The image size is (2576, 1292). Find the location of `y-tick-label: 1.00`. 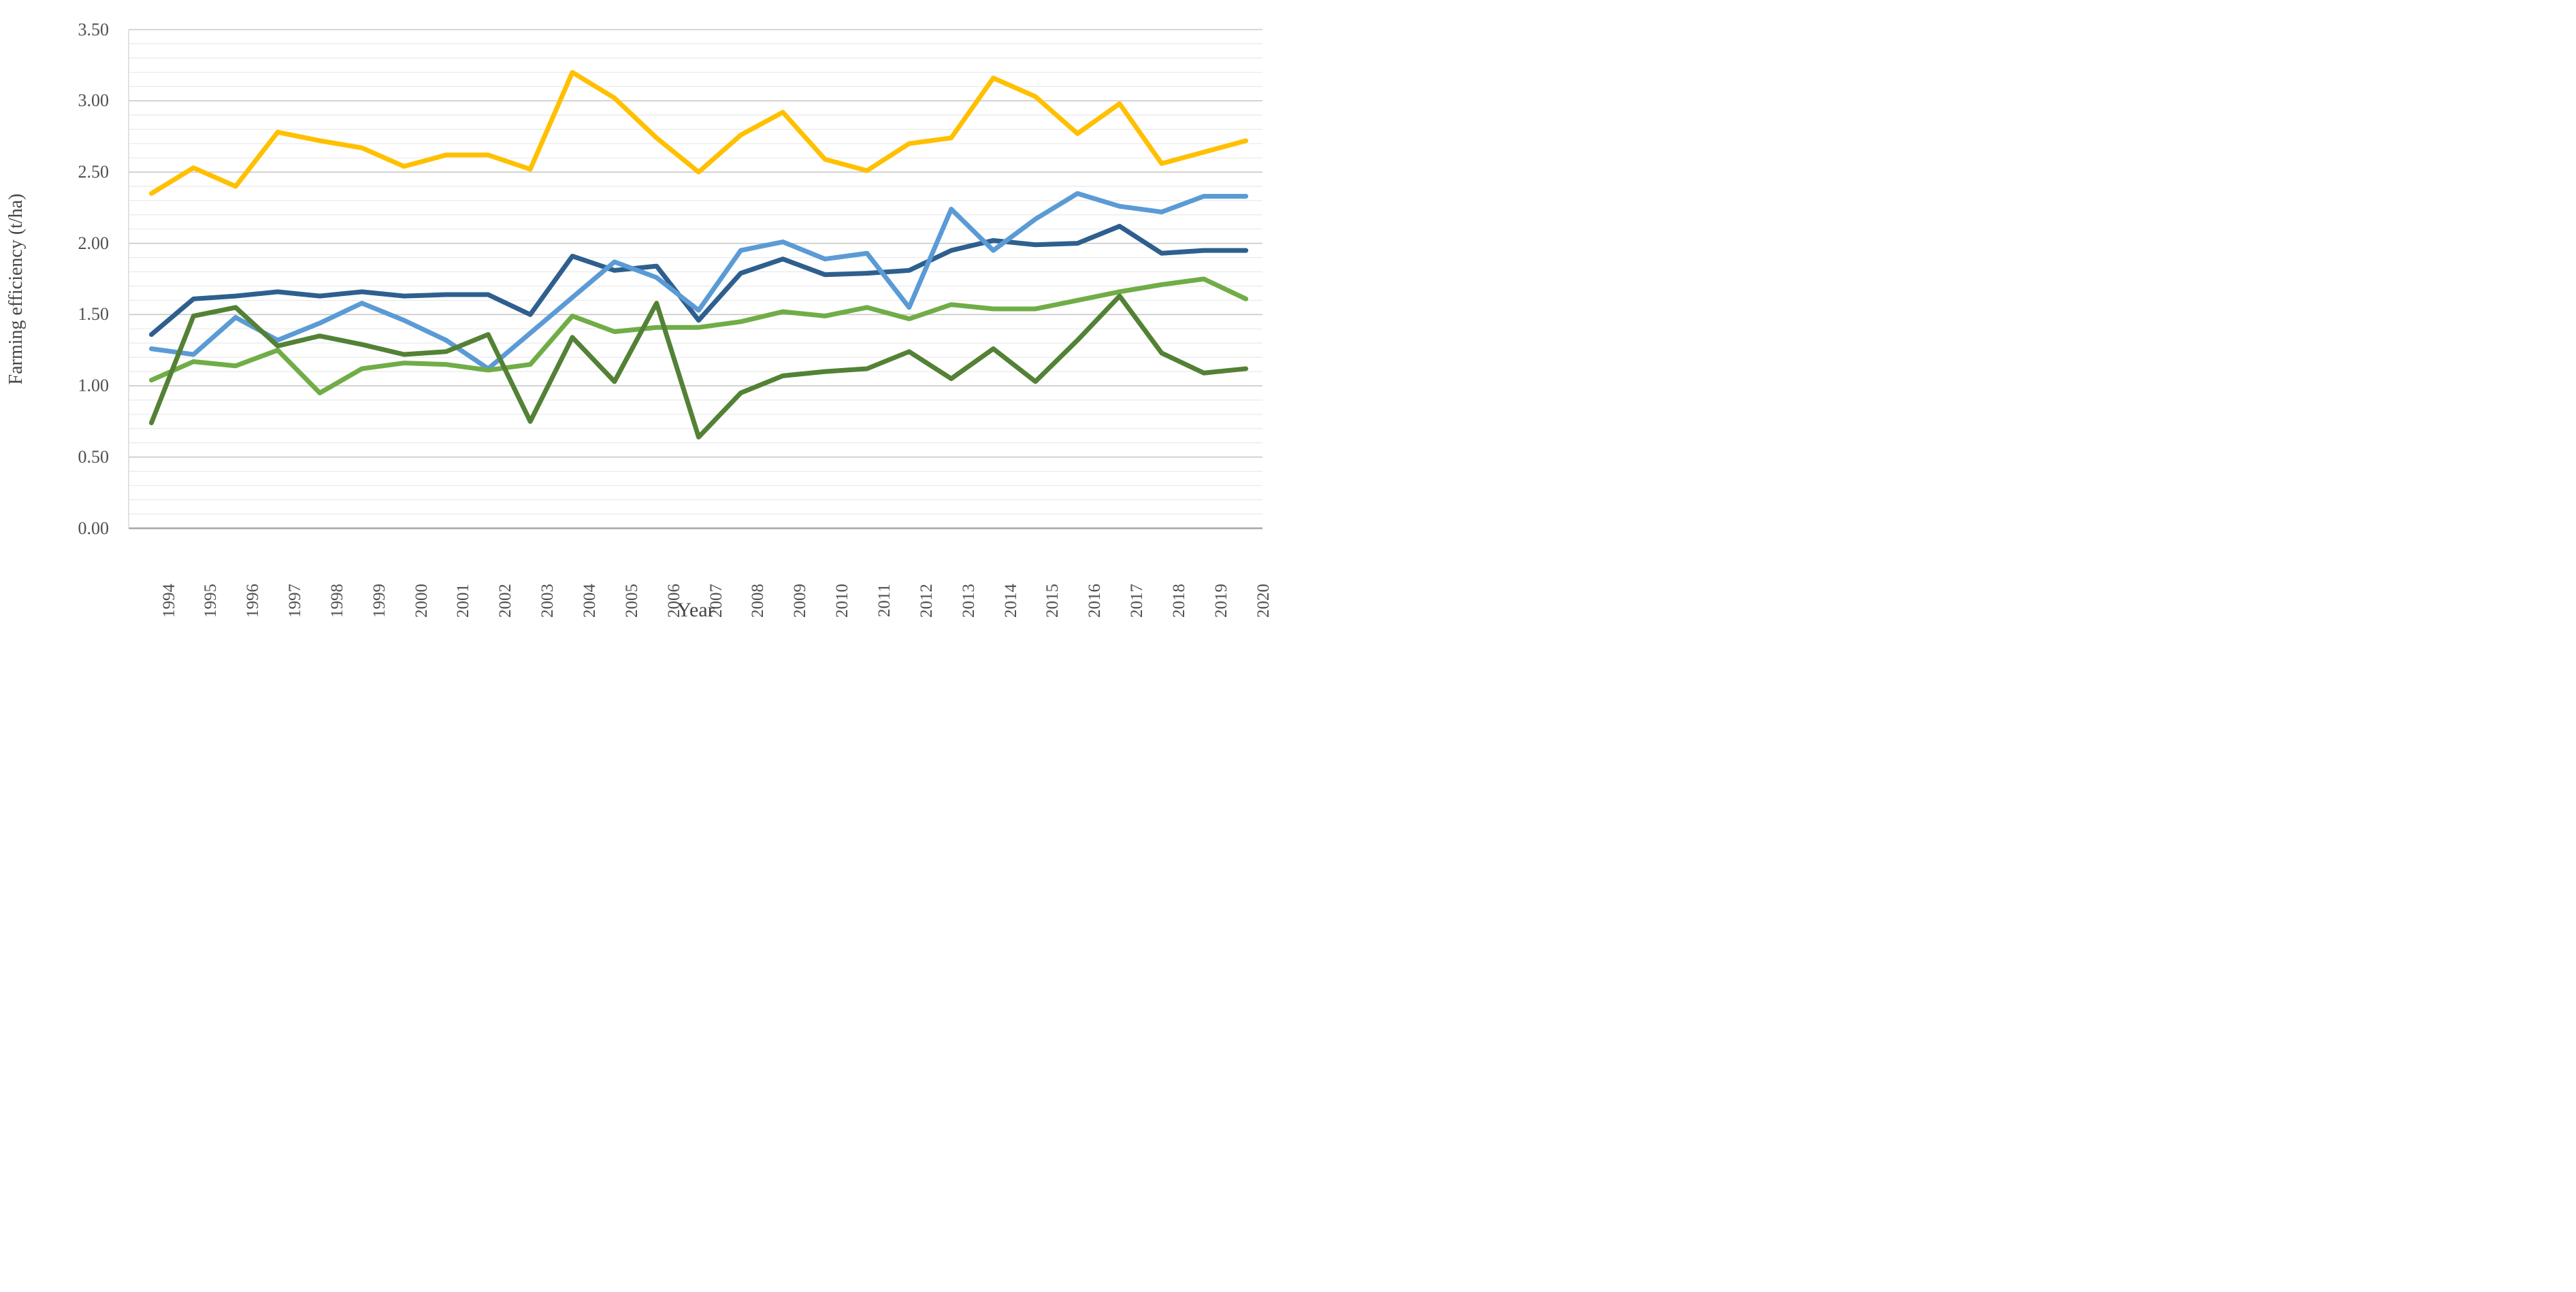

y-tick-label: 1.00 is located at coordinates (94, 386).